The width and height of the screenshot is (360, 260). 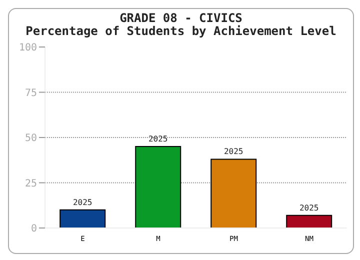 I want to click on y-tick-label: 25, so click(x=30, y=184).